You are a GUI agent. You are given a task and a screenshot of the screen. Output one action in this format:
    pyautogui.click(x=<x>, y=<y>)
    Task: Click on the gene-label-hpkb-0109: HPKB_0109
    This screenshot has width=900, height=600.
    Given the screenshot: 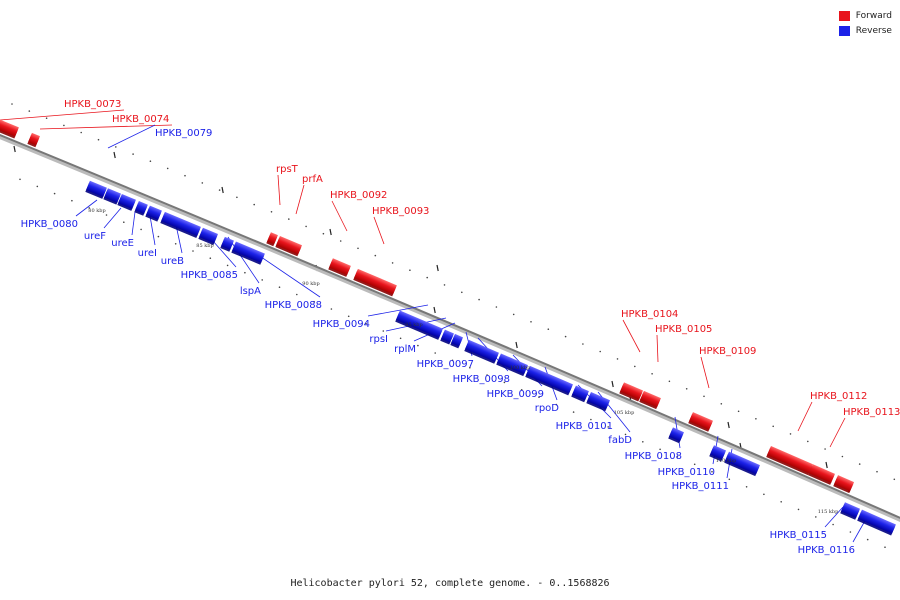 What is the action you would take?
    pyautogui.click(x=727, y=351)
    